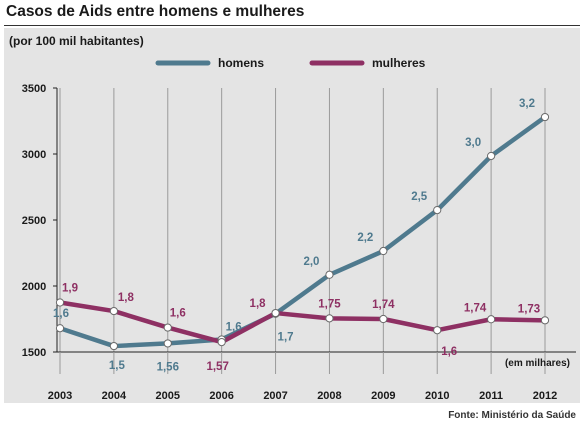 The height and width of the screenshot is (429, 584). Describe the element at coordinates (292, 25) in the screenshot. I see `title-rule` at that location.